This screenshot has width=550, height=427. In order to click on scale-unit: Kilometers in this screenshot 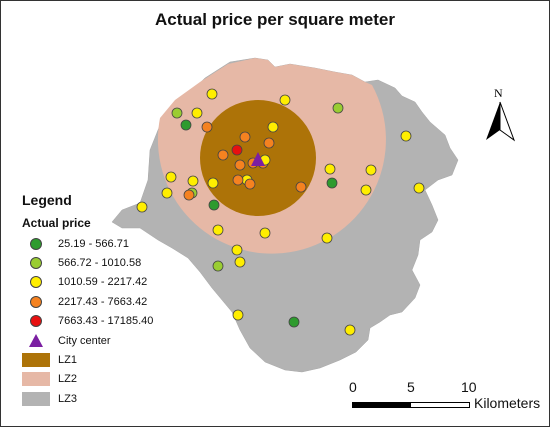, I will do `click(507, 403)`.